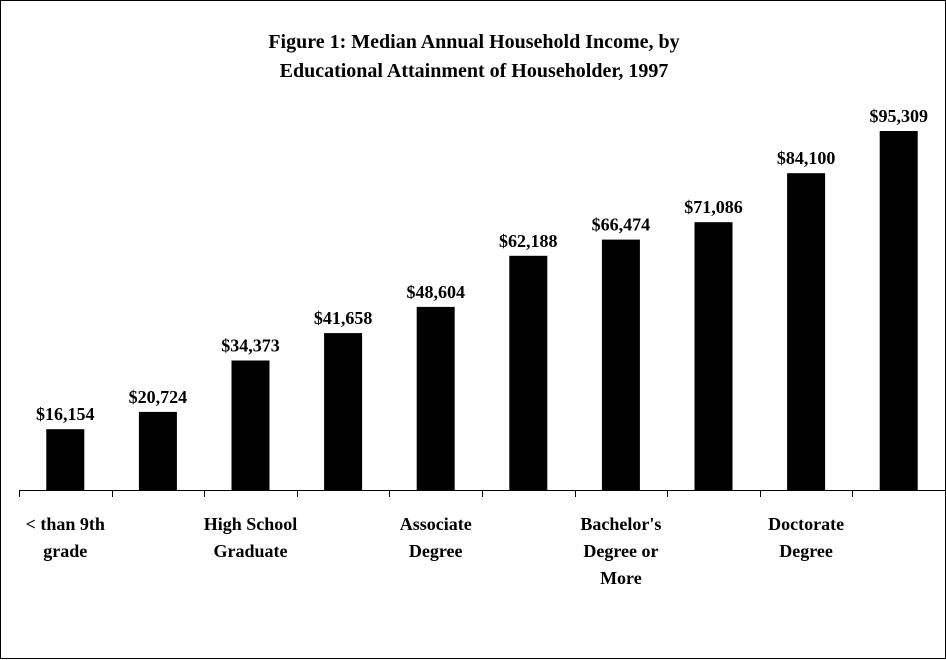 The image size is (946, 660). Describe the element at coordinates (436, 537) in the screenshot. I see `x-tick-label-4: Associate Degree` at that location.